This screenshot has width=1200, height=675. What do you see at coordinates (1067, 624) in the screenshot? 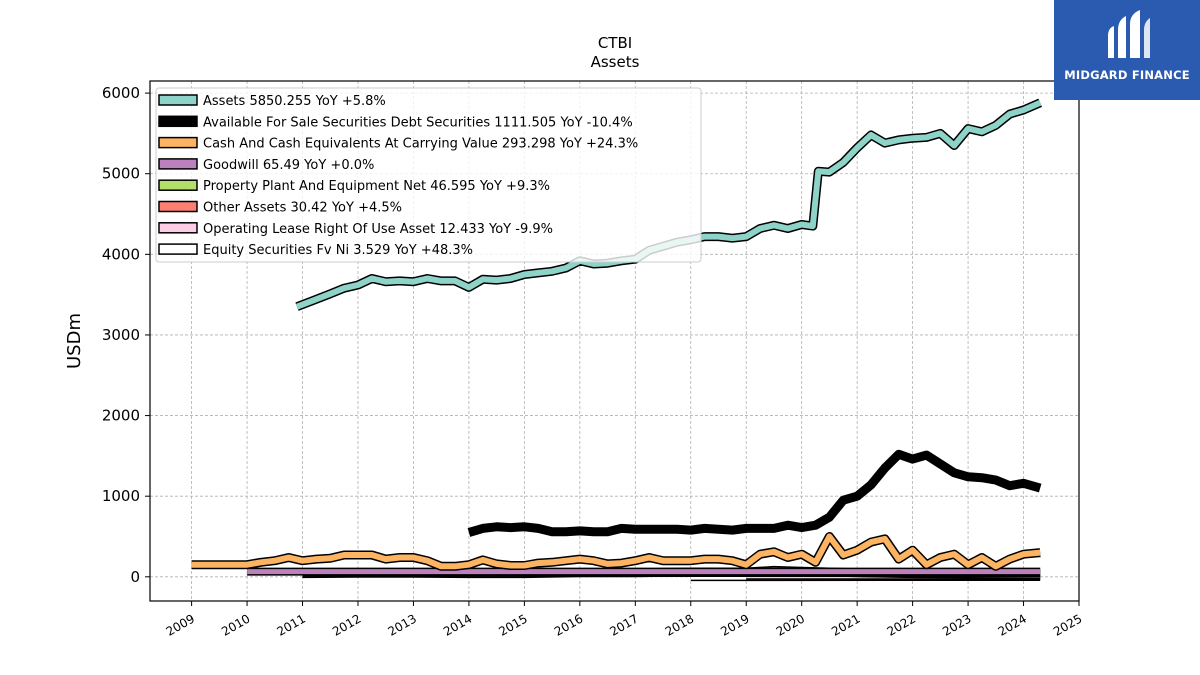
I see `x-tick-label: 2025` at bounding box center [1067, 624].